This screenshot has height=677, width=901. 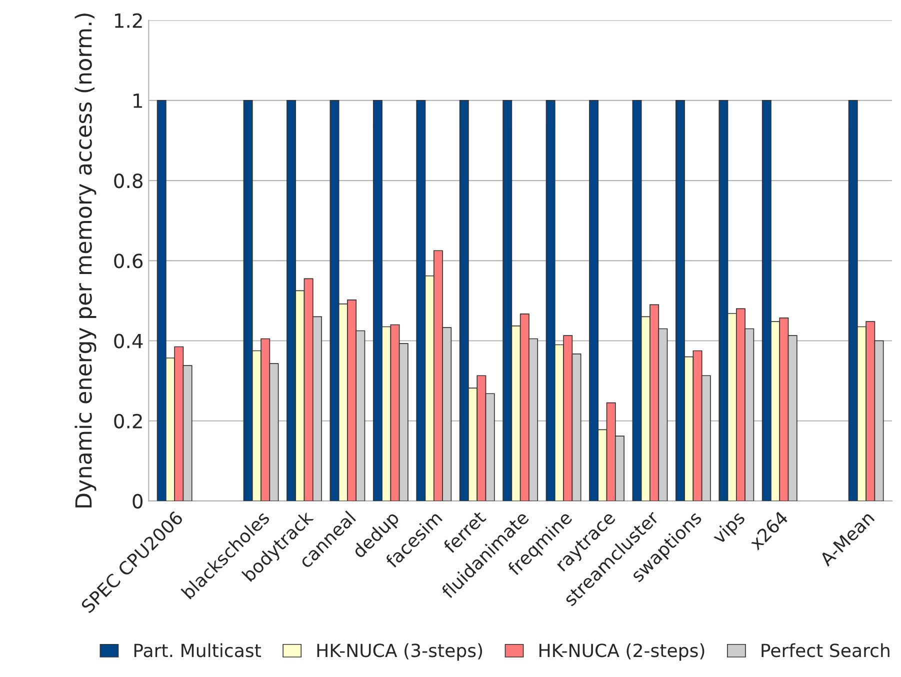 What do you see at coordinates (137, 501) in the screenshot?
I see `y-tick-label: 0` at bounding box center [137, 501].